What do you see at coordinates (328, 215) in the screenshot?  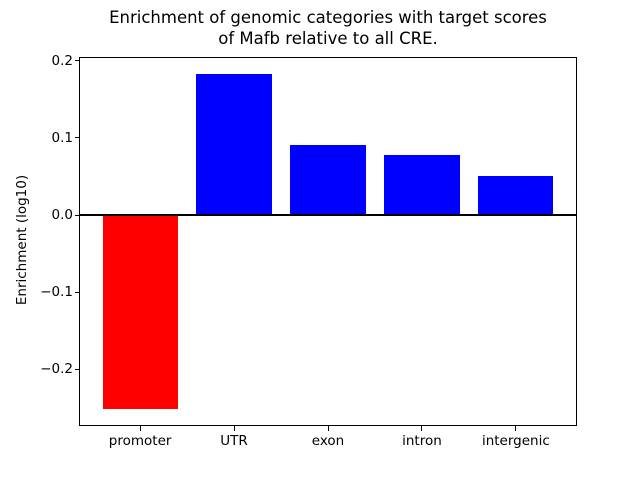 I see `zero-line` at bounding box center [328, 215].